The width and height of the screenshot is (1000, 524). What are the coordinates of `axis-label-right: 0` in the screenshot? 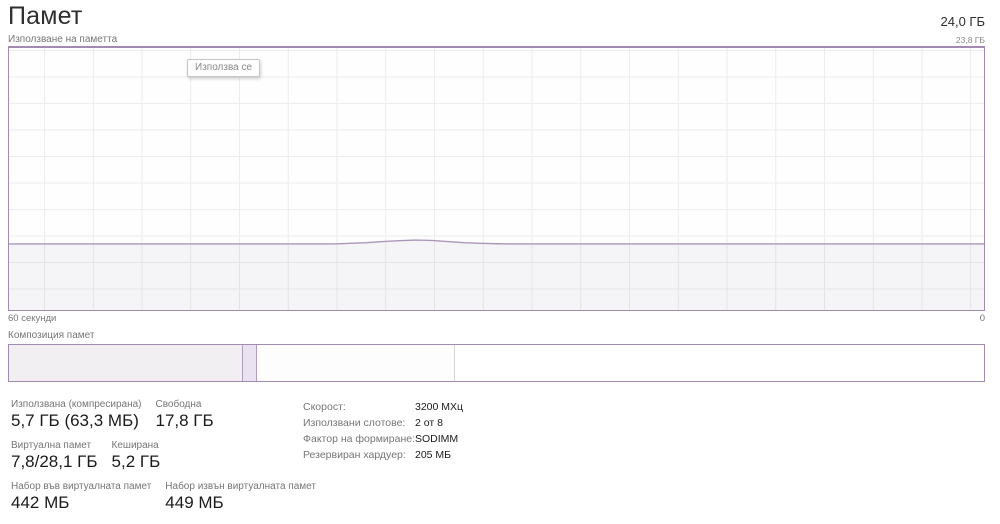 It's located at (982, 318).